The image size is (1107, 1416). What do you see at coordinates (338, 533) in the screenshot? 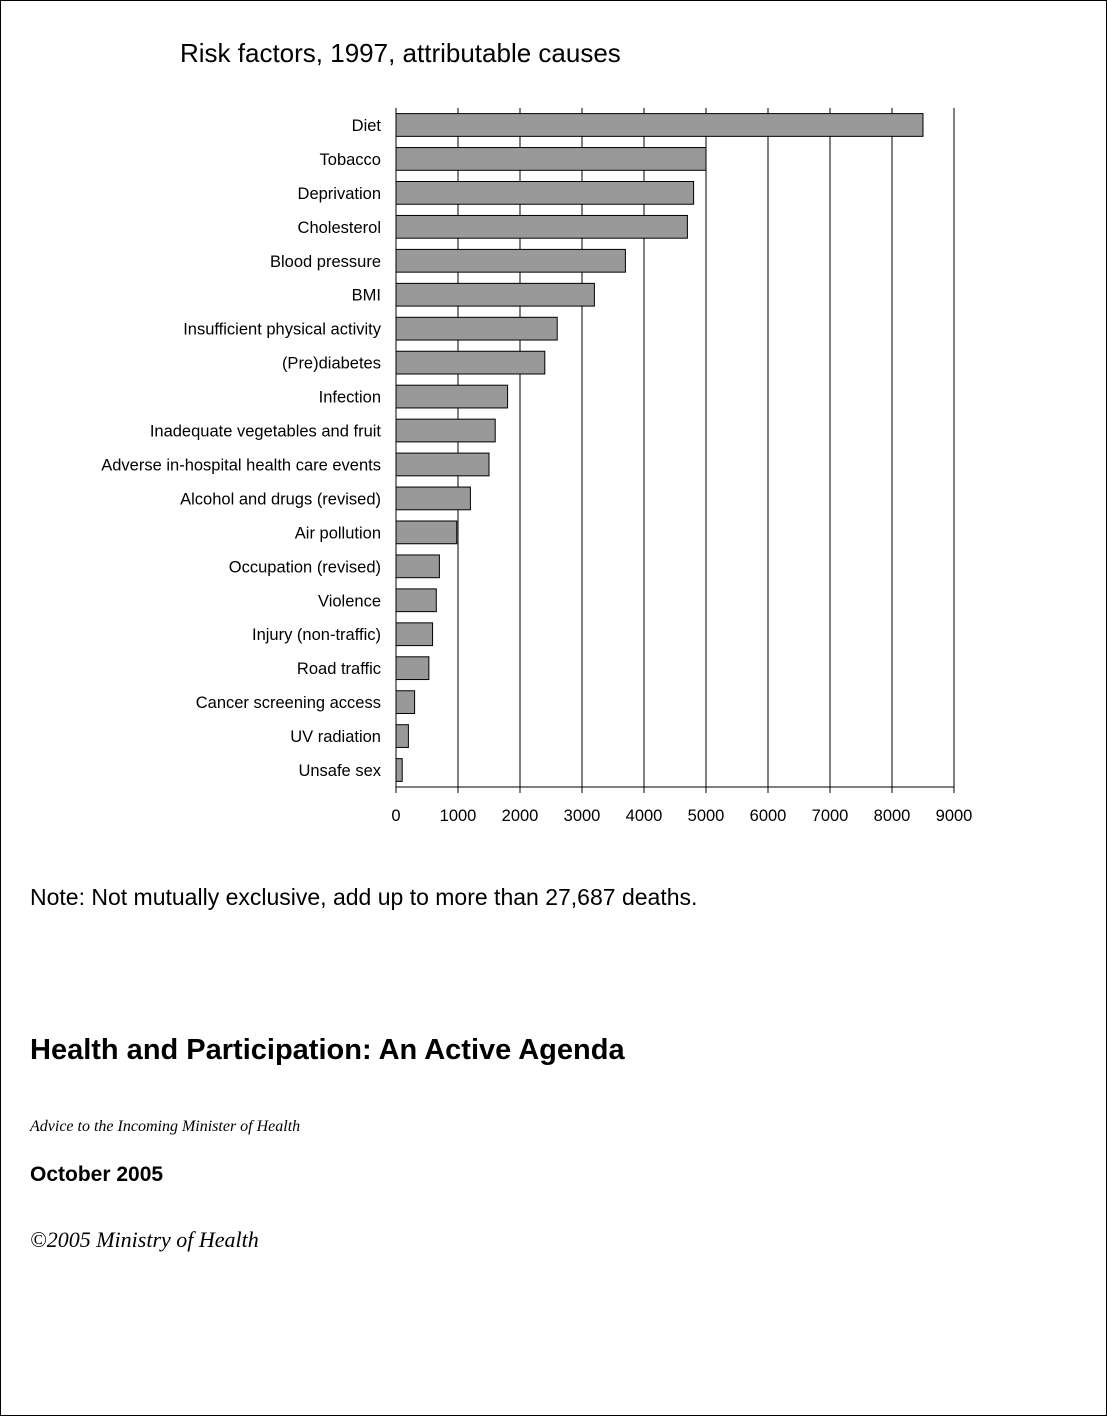
I see `category-label-12: Air pollution` at bounding box center [338, 533].